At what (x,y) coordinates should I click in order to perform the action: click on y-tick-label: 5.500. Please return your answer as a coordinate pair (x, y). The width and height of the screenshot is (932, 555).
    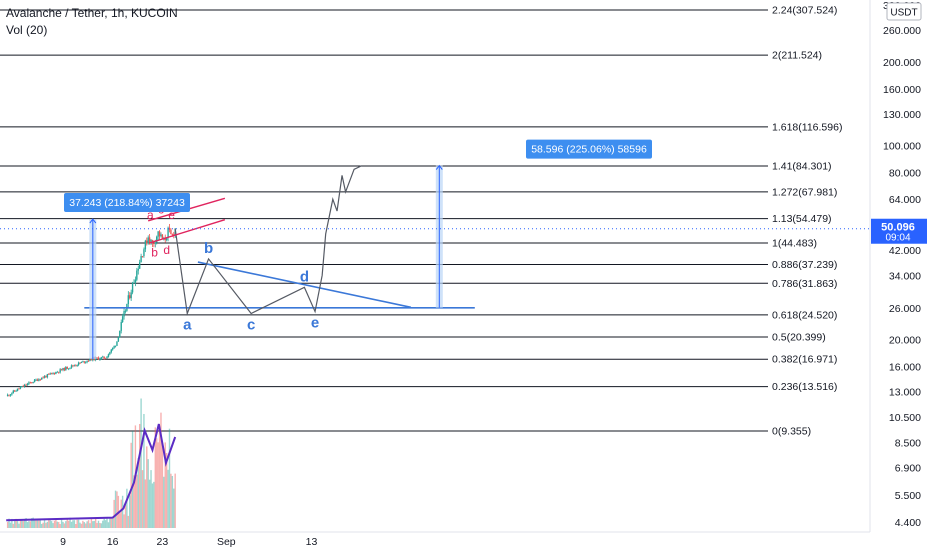
    Looking at the image, I should click on (908, 496).